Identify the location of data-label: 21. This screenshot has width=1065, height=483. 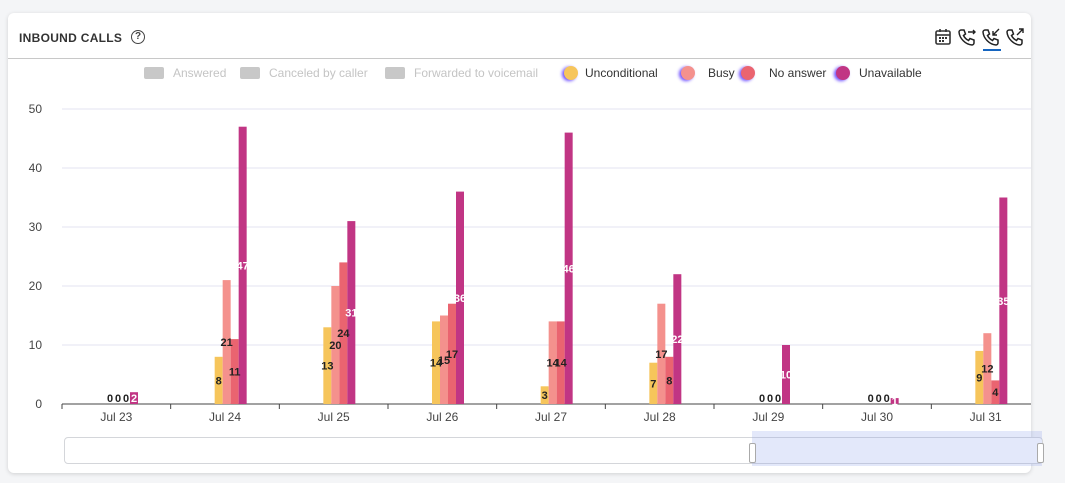
(227, 343).